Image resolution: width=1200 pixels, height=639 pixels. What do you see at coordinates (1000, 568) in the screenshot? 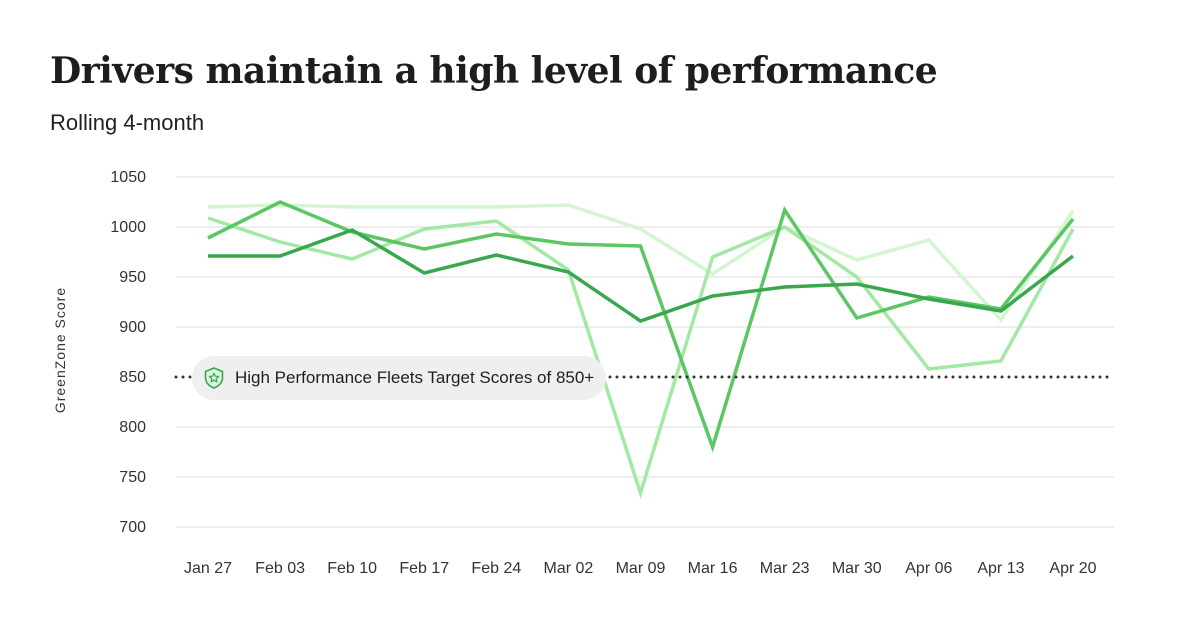
I see `x-tick-label: Apr 13` at bounding box center [1000, 568].